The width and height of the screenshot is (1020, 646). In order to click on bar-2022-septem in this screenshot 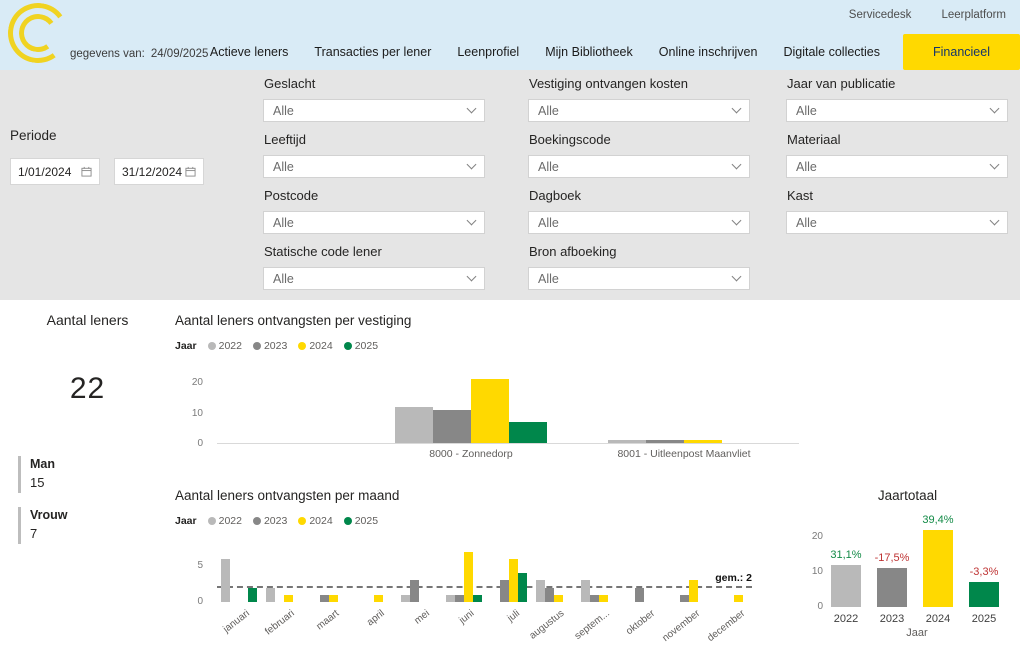, I will do `click(585, 591)`.